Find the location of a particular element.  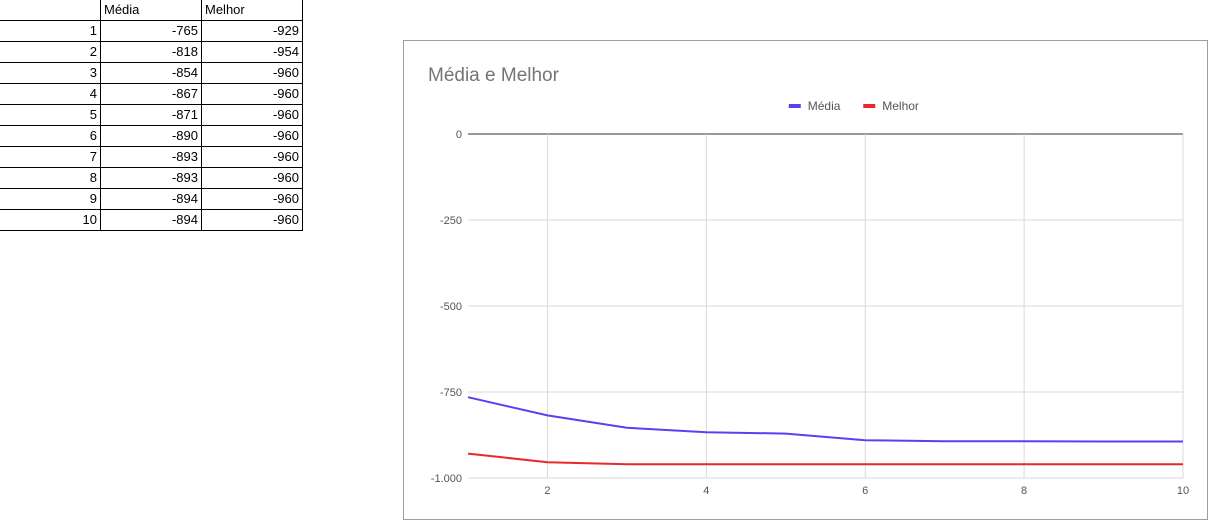

table-cell: 2 is located at coordinates (50, 52).